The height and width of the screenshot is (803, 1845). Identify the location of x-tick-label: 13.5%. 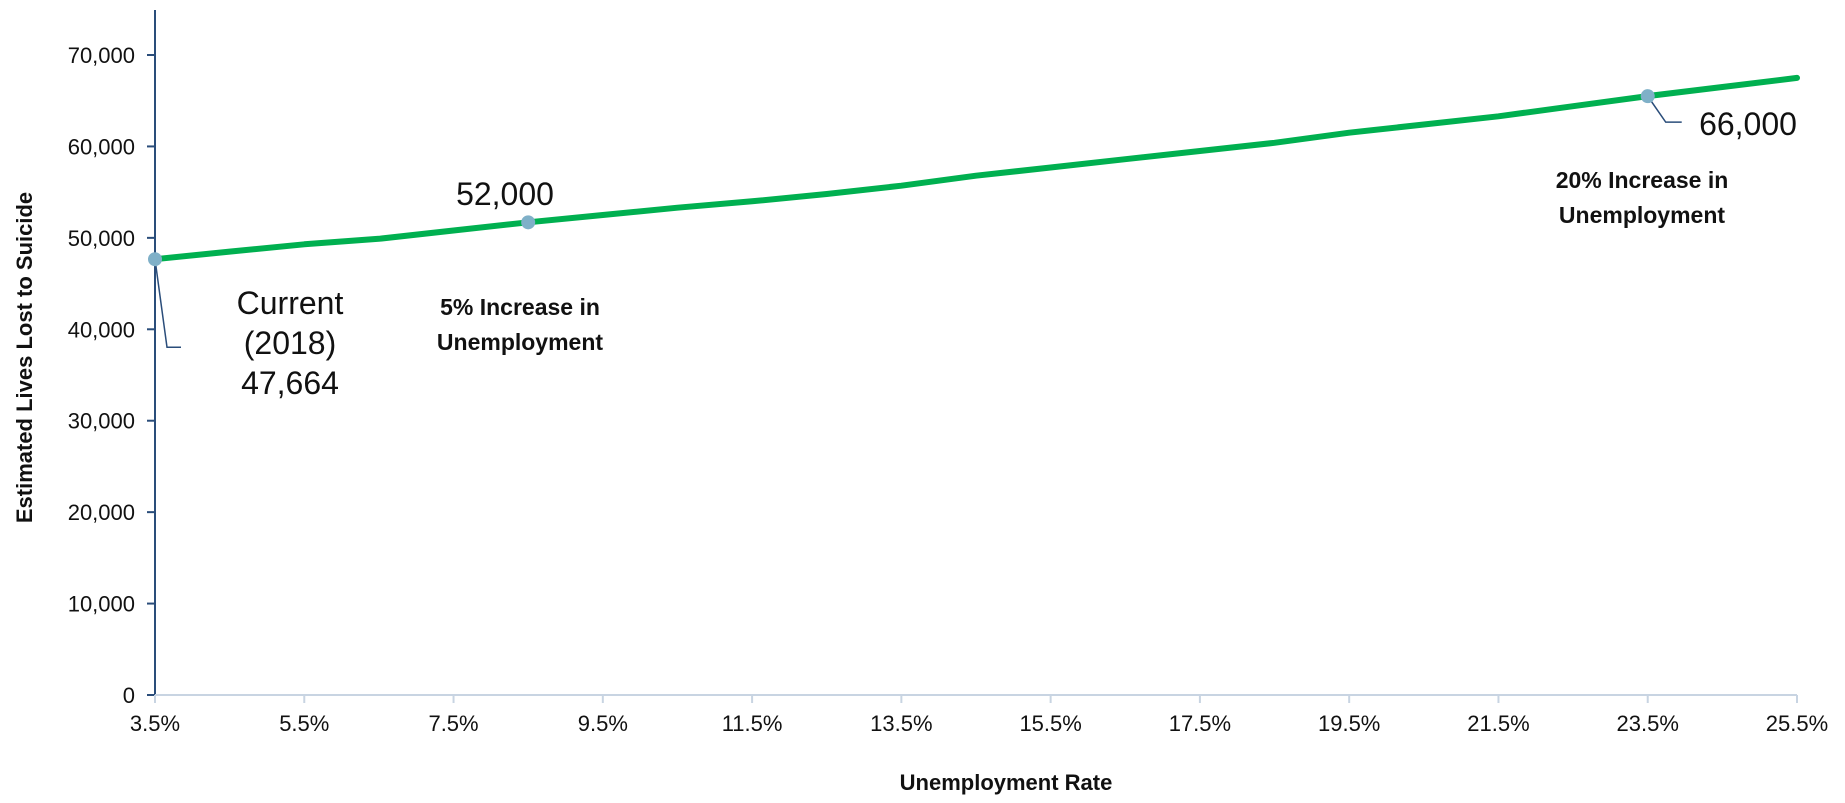
(901, 723).